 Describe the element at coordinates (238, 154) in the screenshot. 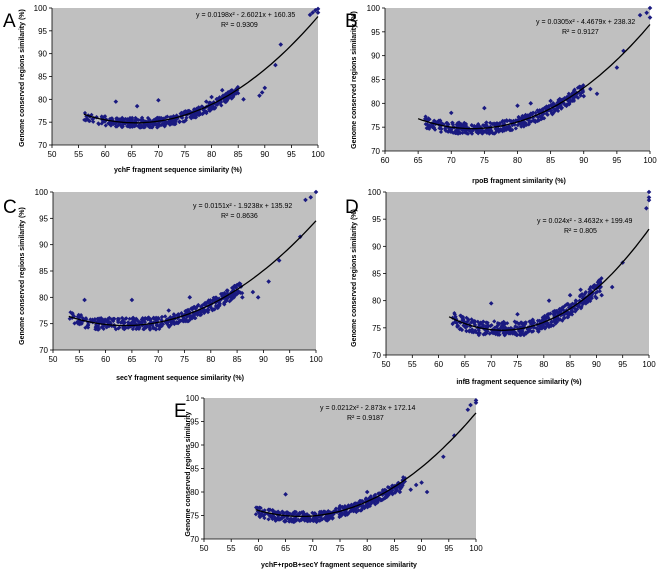

I see `panel-a-x-tick-label: 85` at that location.